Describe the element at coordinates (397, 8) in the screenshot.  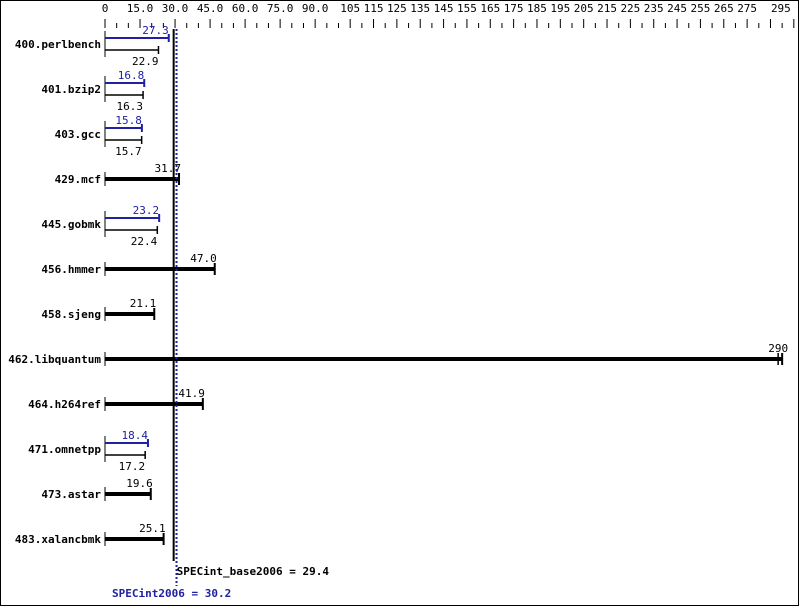
I see `tick-label: 125` at that location.